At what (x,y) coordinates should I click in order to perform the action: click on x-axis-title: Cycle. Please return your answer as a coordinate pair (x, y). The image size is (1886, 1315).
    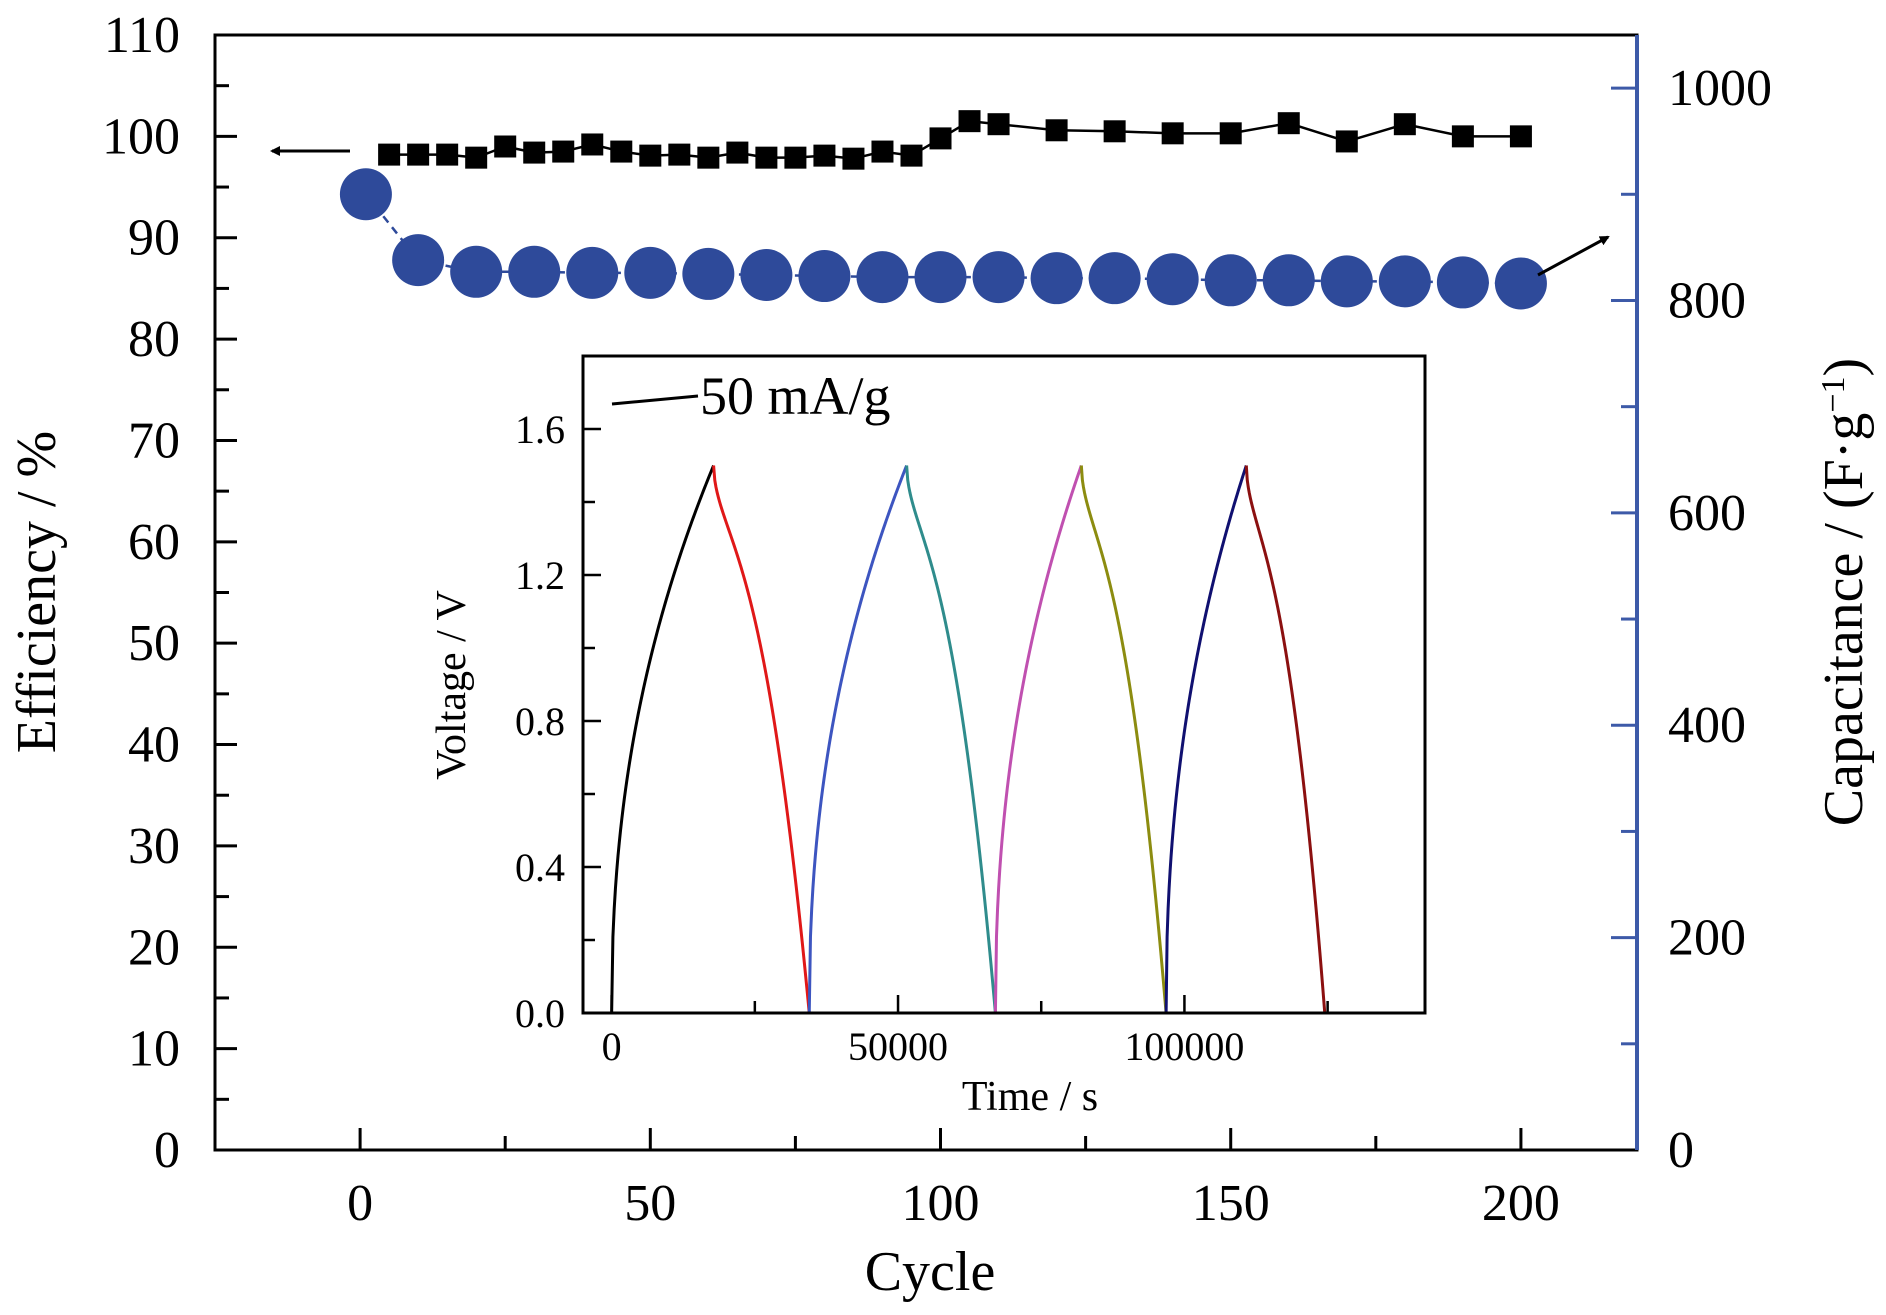
    Looking at the image, I should click on (930, 1272).